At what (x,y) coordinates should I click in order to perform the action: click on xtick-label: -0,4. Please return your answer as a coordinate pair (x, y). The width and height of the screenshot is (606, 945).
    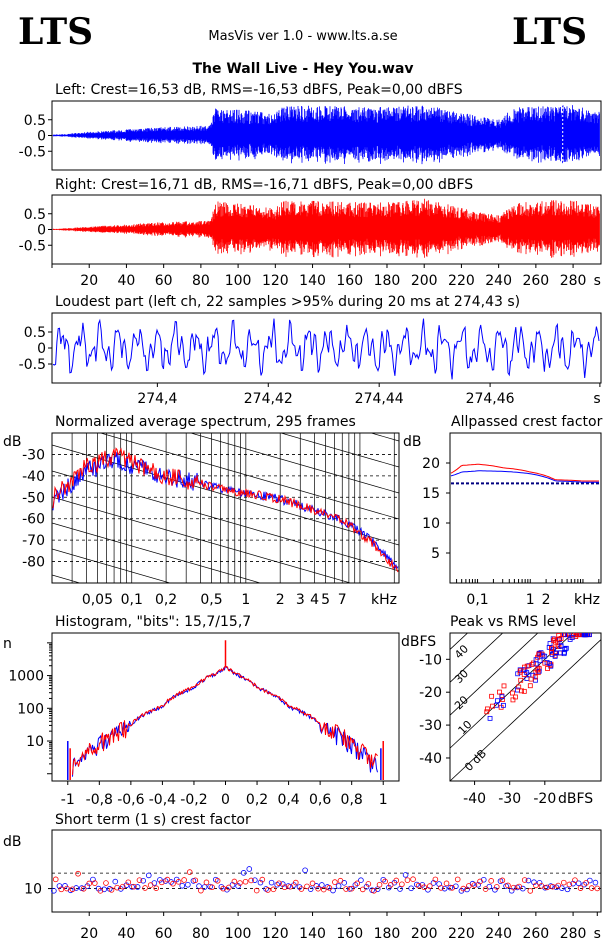
    Looking at the image, I should click on (162, 800).